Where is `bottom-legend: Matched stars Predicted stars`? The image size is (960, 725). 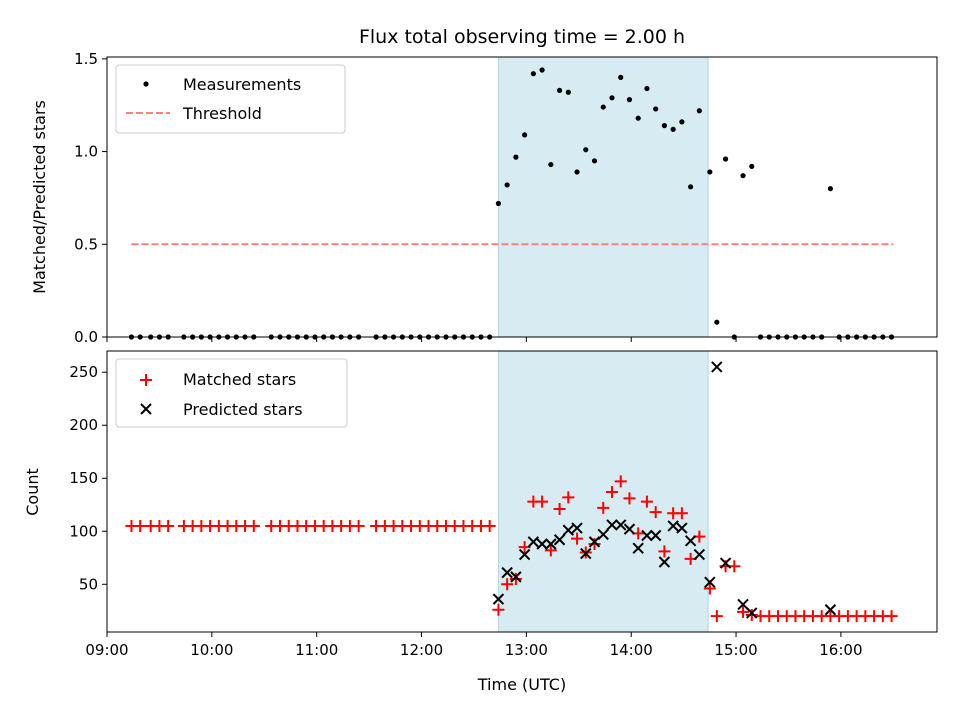 bottom-legend: Matched stars Predicted stars is located at coordinates (231, 393).